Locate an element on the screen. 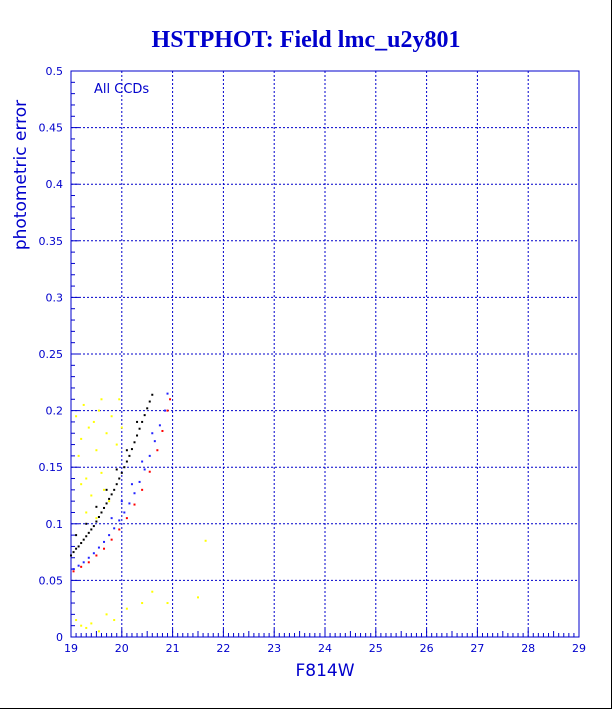 The height and width of the screenshot is (709, 612). y-tick-label: 0.05 is located at coordinates (51, 580).